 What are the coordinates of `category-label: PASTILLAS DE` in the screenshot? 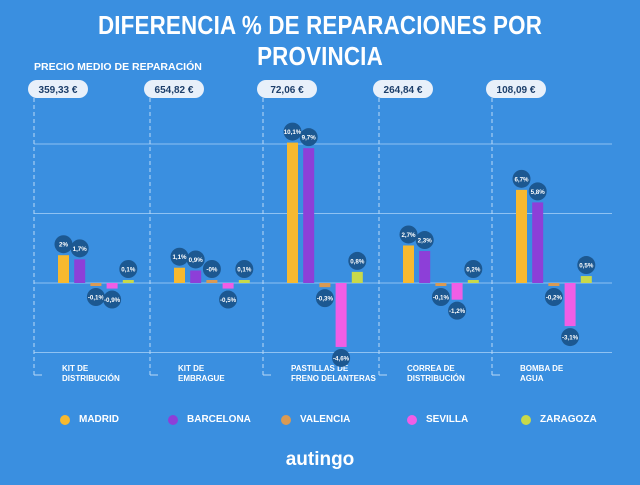 It's located at (320, 368).